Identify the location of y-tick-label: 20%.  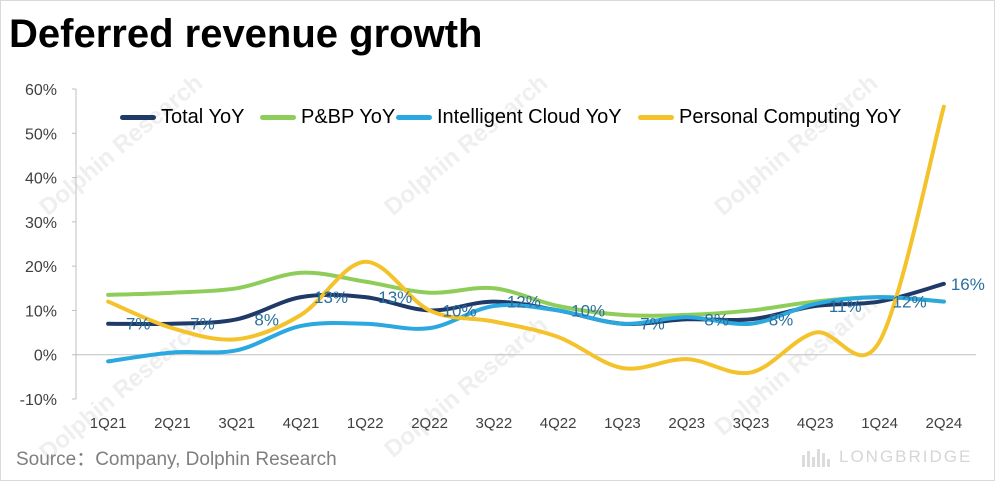
(41, 267).